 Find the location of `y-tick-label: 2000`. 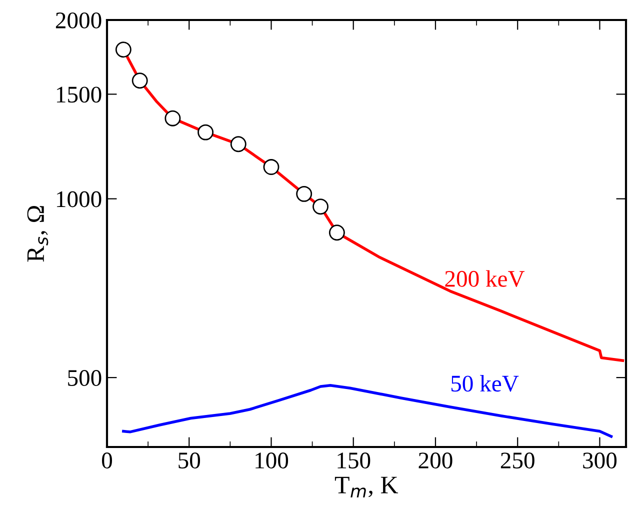

y-tick-label: 2000 is located at coordinates (79, 20).